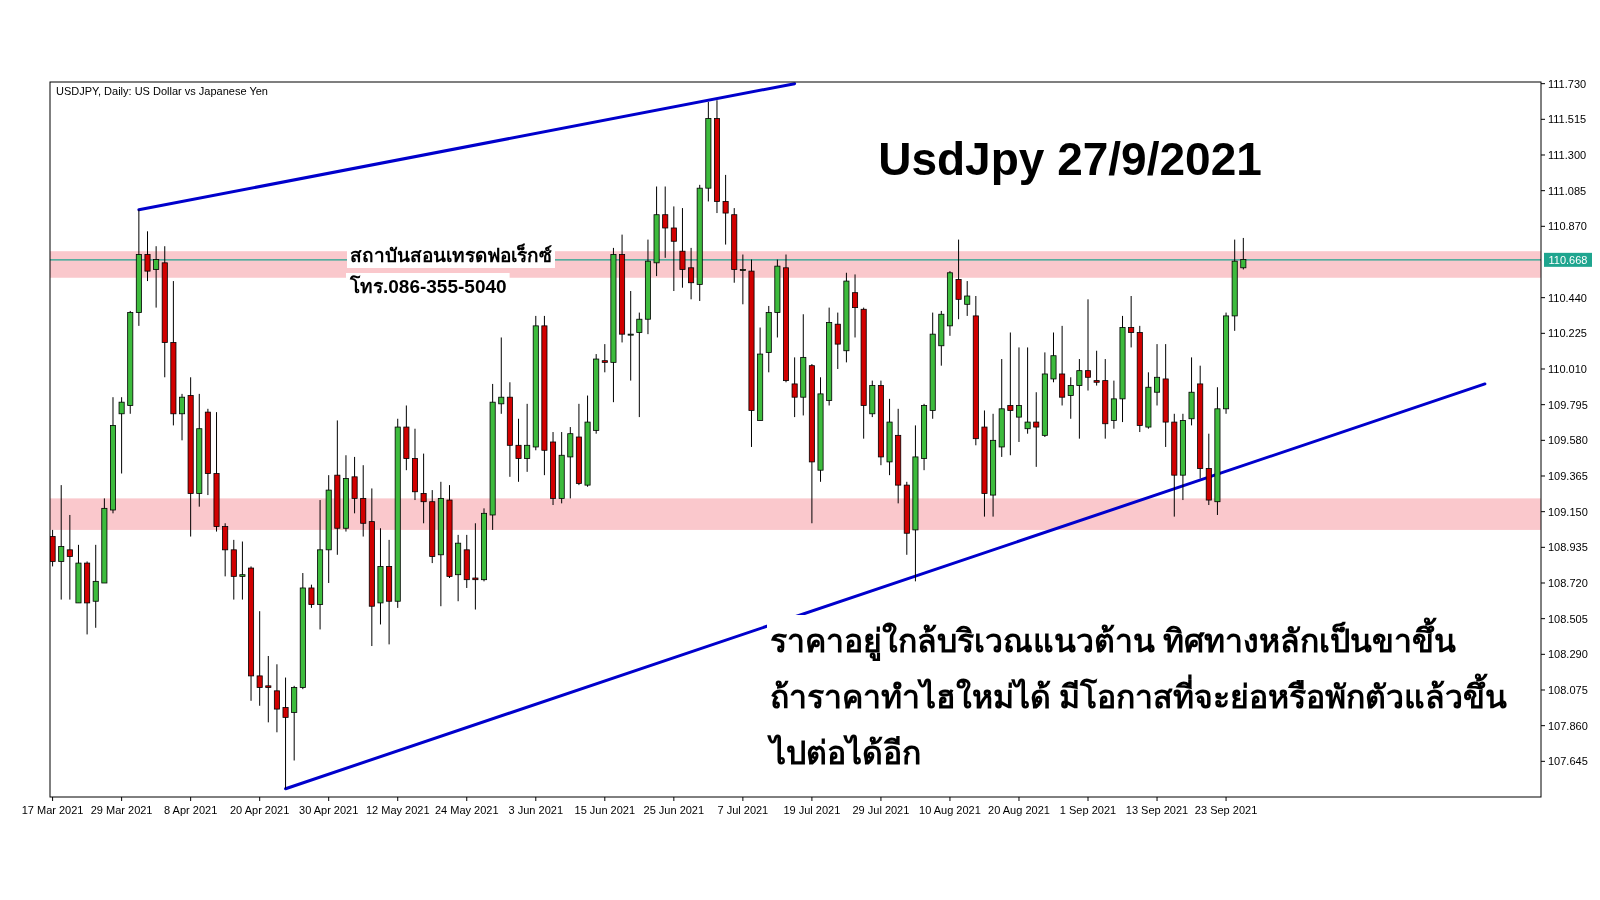  What do you see at coordinates (1568, 761) in the screenshot?
I see `y-tick-label: 107.645` at bounding box center [1568, 761].